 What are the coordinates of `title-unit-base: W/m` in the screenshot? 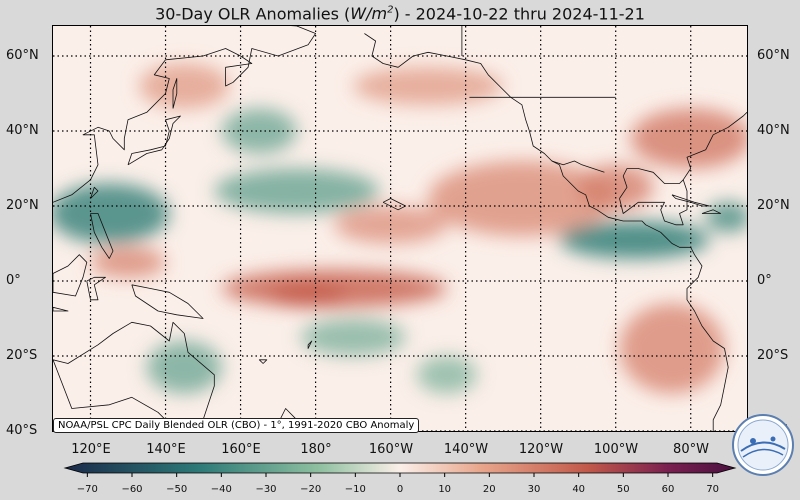 It's located at (369, 14).